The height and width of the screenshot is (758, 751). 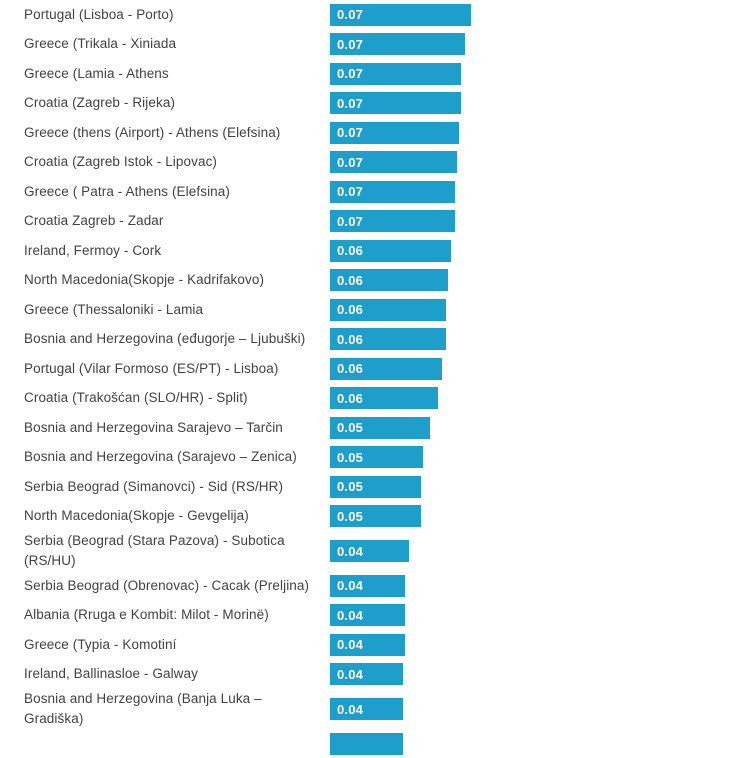 I want to click on chart-row: Ireland, Fermoy - Cork 0.06, so click(x=375, y=251).